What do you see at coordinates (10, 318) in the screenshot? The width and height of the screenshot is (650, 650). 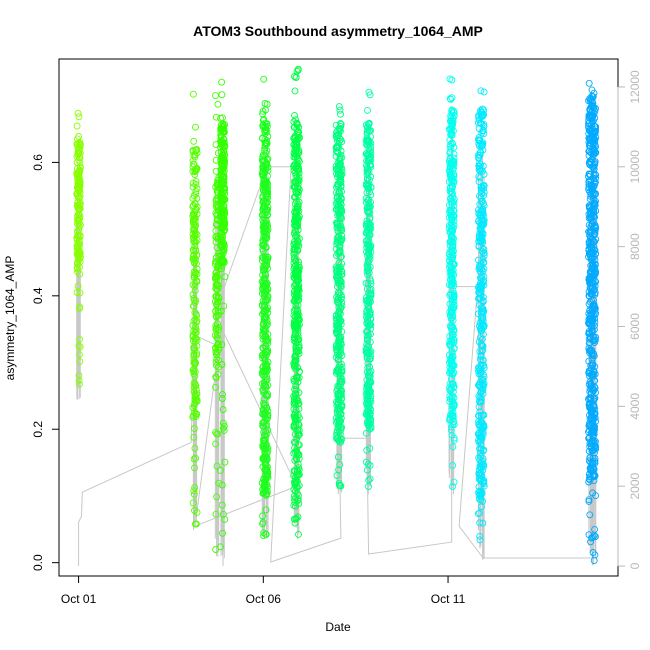 I see `y-axis-label: asymmetry_1064_AMP` at bounding box center [10, 318].